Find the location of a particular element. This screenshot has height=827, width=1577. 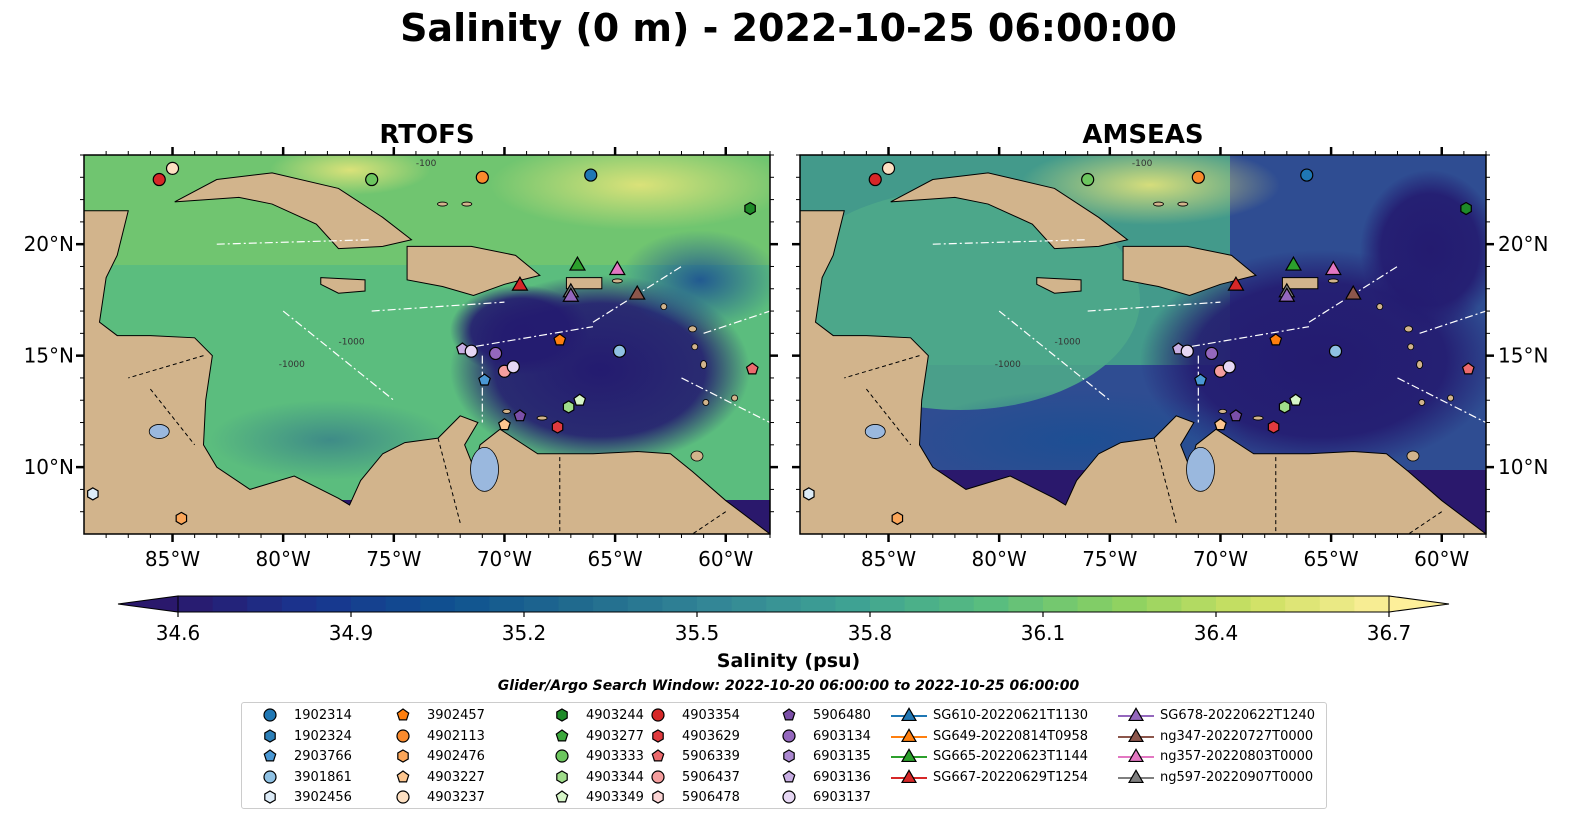

legend-label: 6903134 is located at coordinates (842, 736).